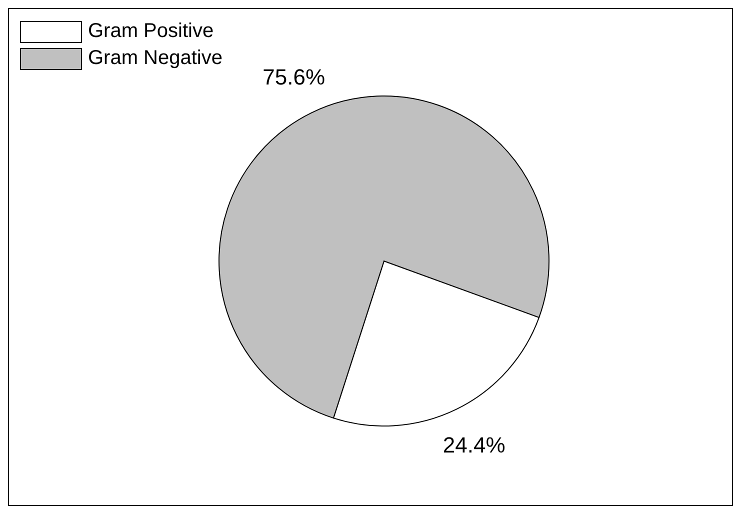 Image resolution: width=741 pixels, height=514 pixels. Describe the element at coordinates (151, 31) in the screenshot. I see `legend-label: Gram Positive` at that location.